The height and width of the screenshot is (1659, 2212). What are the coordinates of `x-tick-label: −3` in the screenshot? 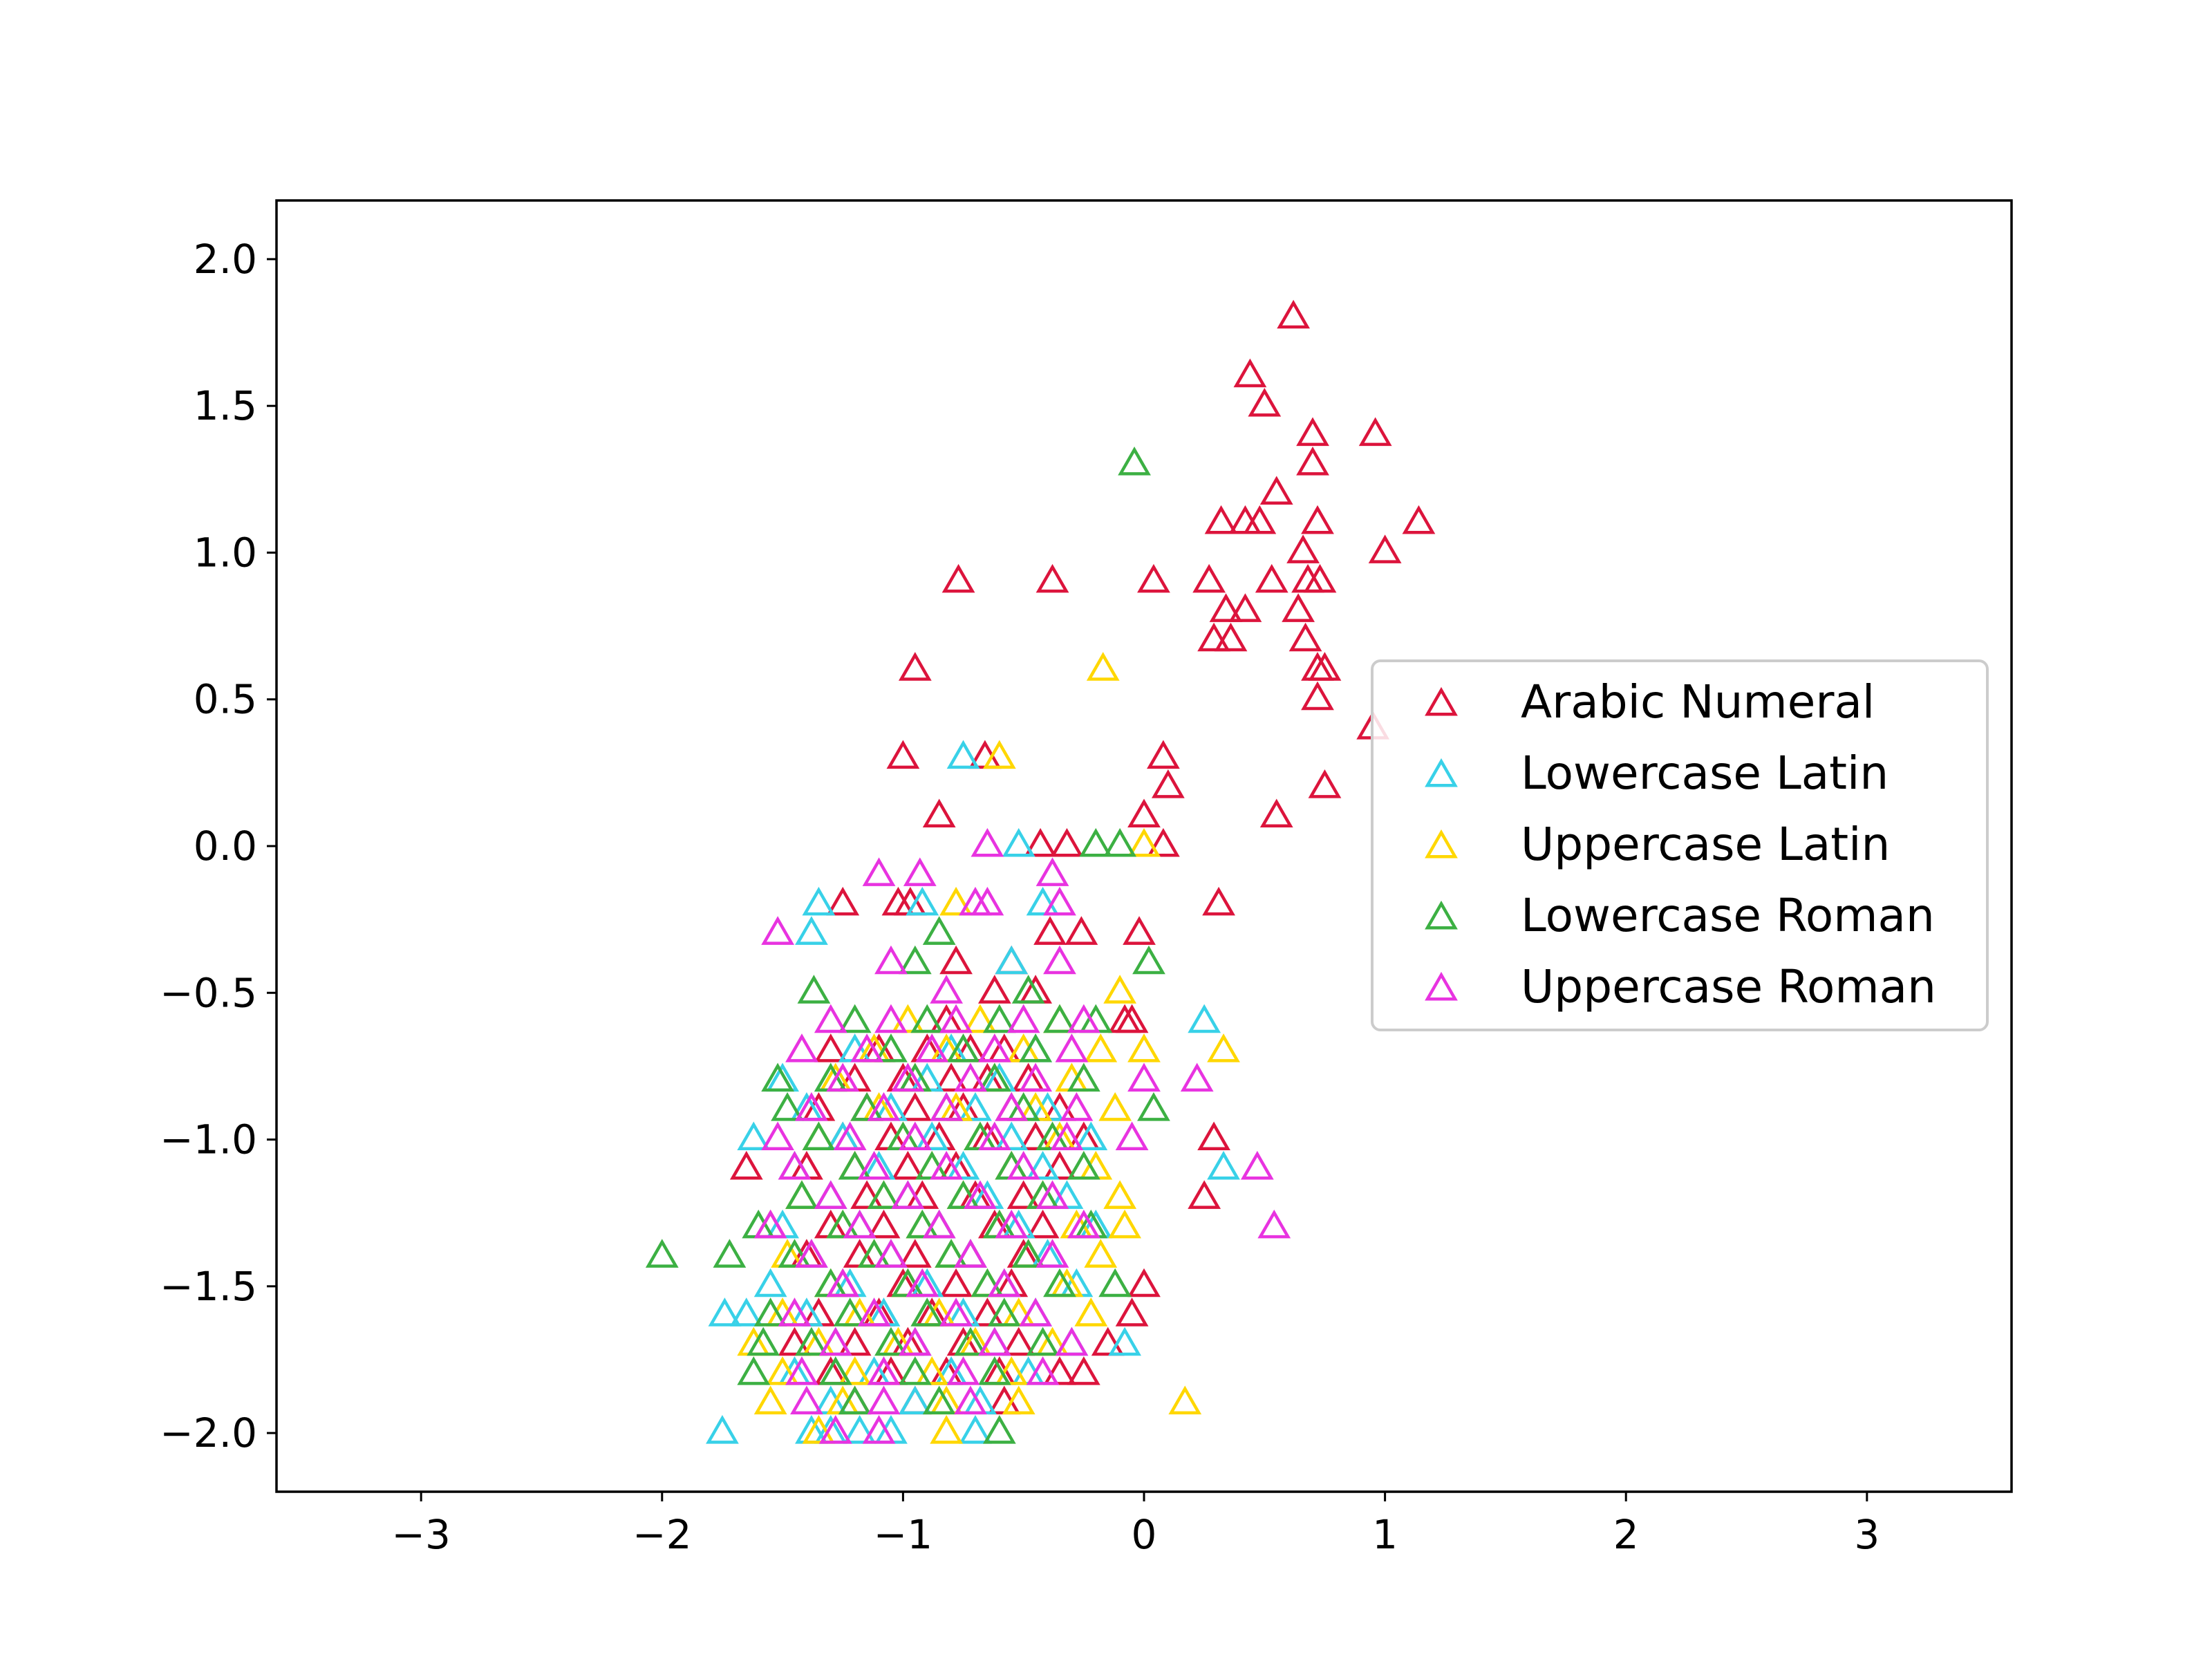 It's located at (421, 1535).